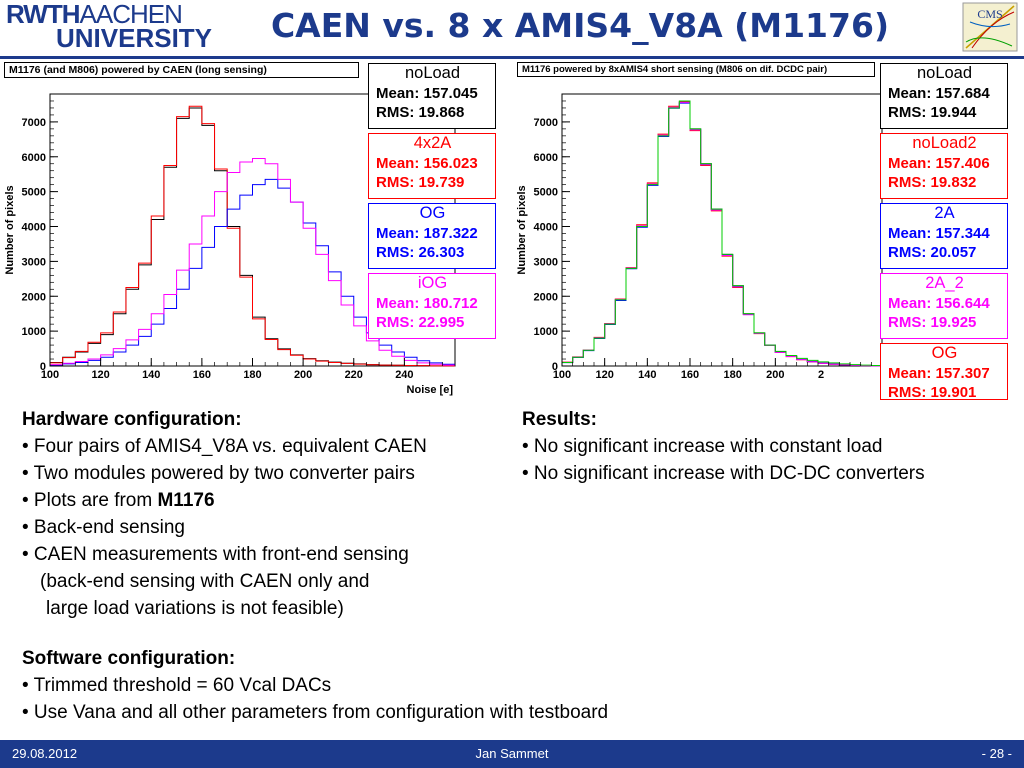  I want to click on series-line-iOG, so click(252, 262).